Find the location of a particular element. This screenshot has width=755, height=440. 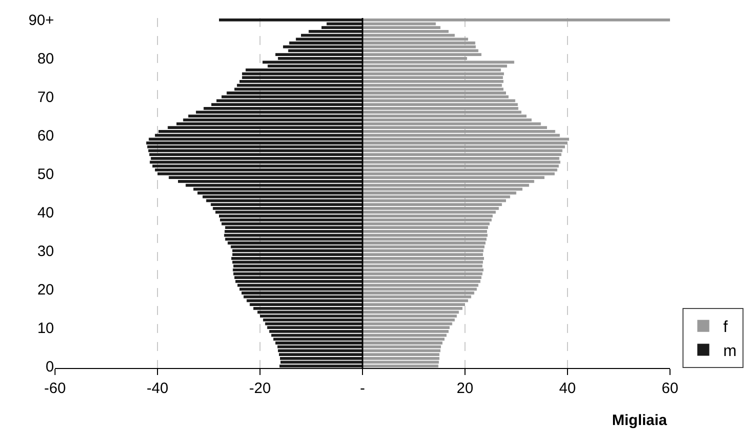

x-tick-label: - is located at coordinates (362, 388).